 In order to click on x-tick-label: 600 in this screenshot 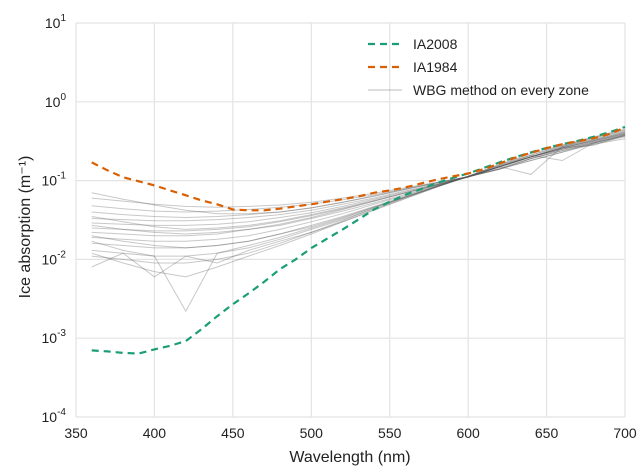, I will do `click(468, 433)`.